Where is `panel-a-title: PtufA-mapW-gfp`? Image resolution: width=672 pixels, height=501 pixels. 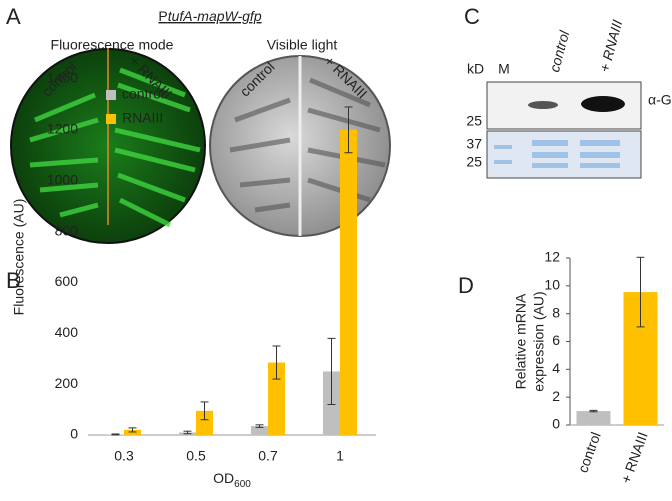
panel-a-title: PtufA-mapW-gfp is located at coordinates (209, 16).